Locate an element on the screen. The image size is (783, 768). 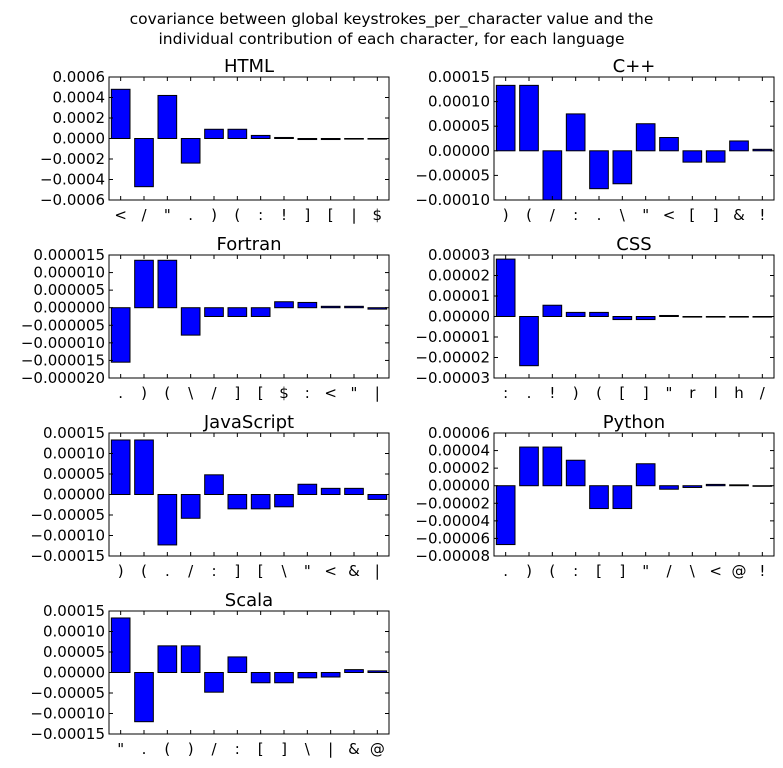
y-tick-label: 0.00010 is located at coordinates (459, 102).